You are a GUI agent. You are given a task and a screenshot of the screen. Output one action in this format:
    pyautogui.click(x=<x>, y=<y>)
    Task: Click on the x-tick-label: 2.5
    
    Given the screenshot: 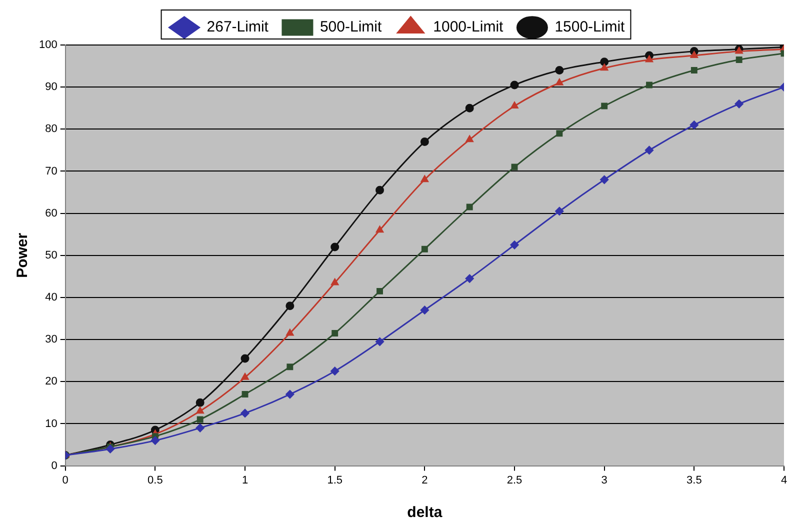 What is the action you would take?
    pyautogui.click(x=514, y=480)
    